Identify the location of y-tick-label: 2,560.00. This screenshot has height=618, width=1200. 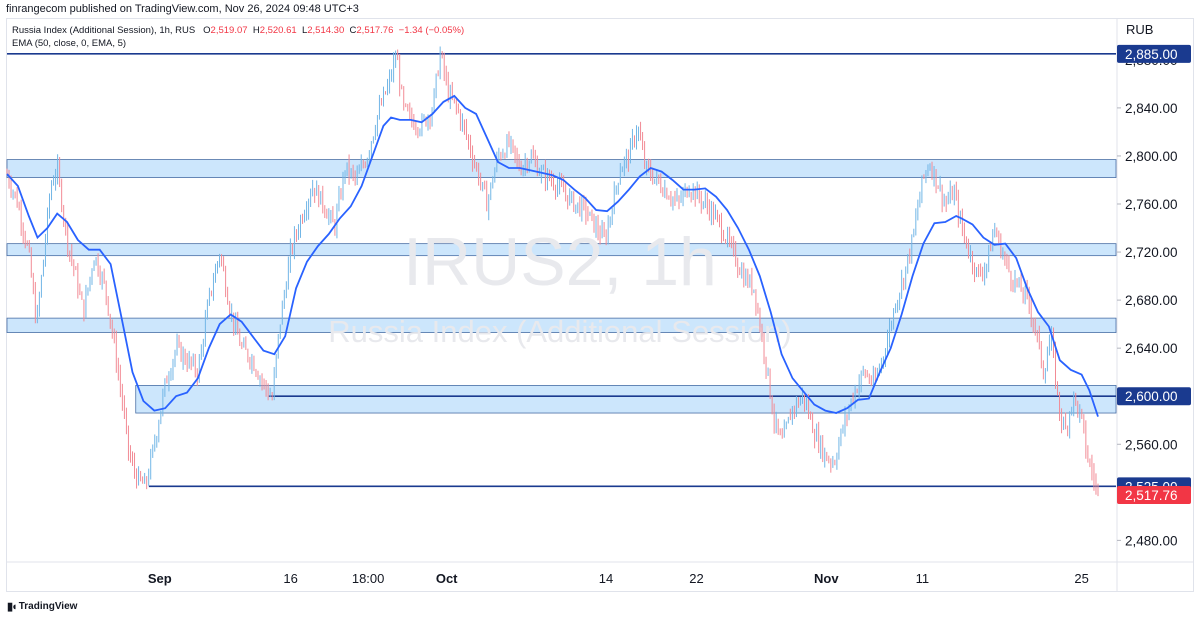
(1151, 444).